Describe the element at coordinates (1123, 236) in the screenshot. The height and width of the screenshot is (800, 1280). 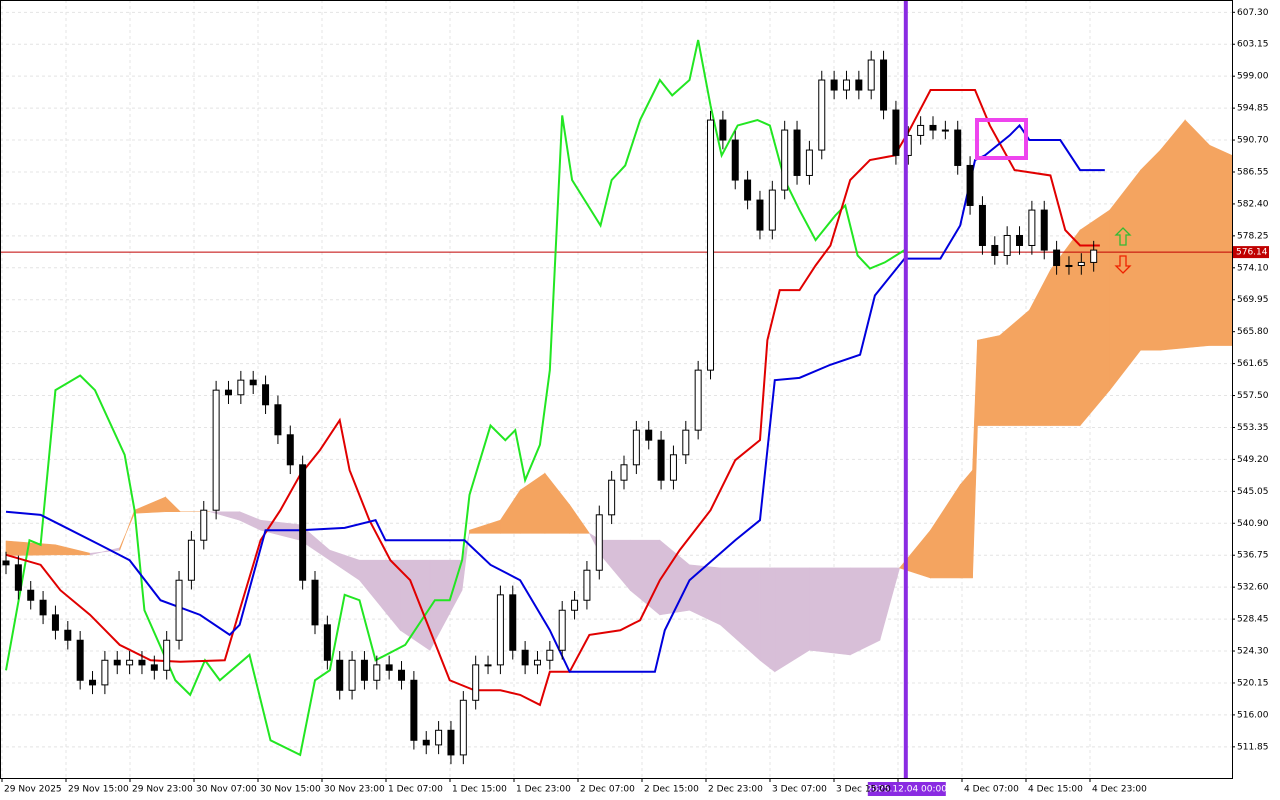
I see `up-arrow` at that location.